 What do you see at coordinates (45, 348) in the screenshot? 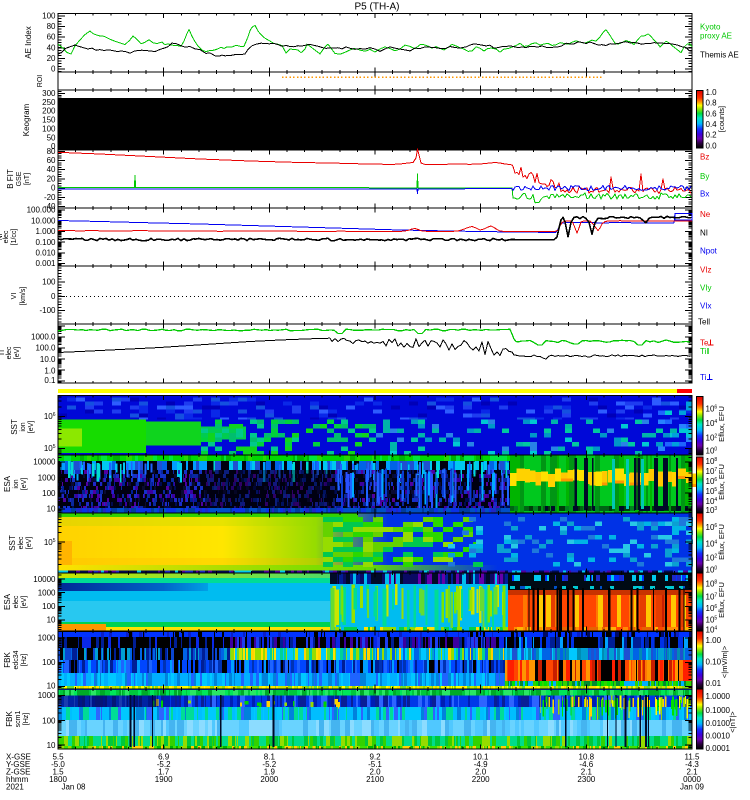
I see `svg-text: 100.0` at bounding box center [45, 348].